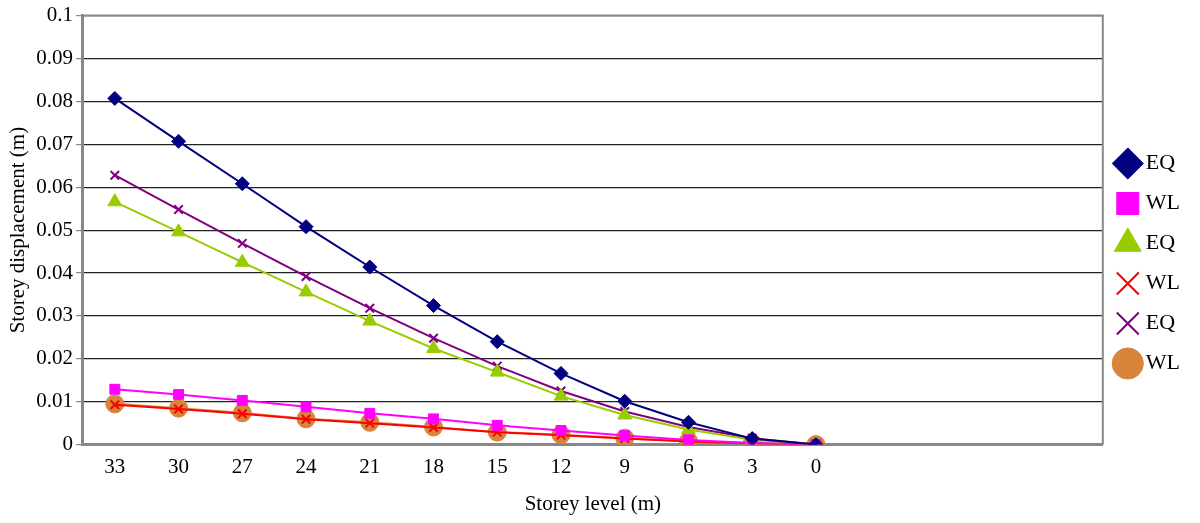 The width and height of the screenshot is (1200, 523). I want to click on x-tick-label: 3, so click(752, 465).